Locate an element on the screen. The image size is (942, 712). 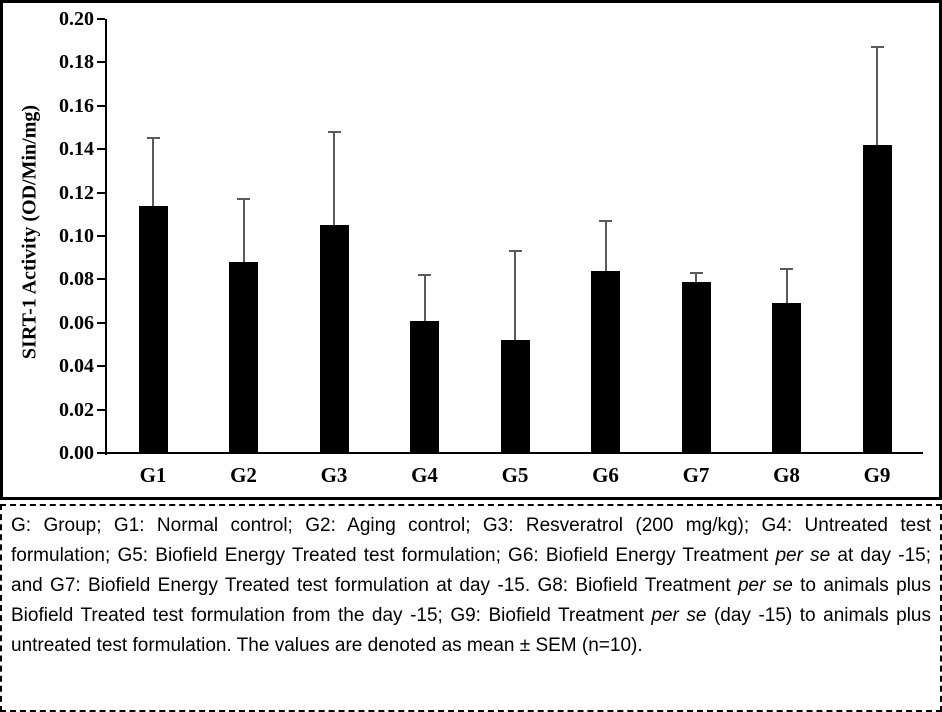
bar-g5 is located at coordinates (515, 396).